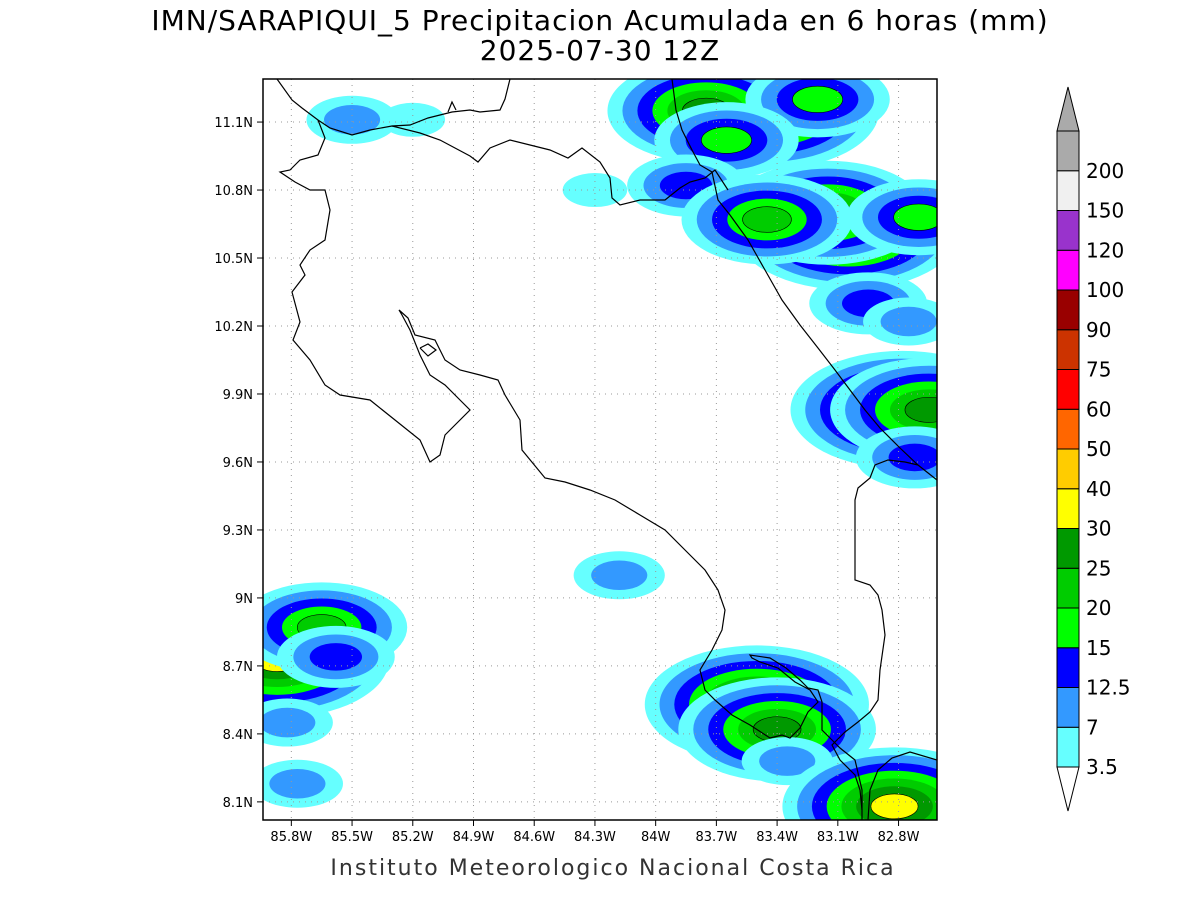  What do you see at coordinates (238, 667) in the screenshot?
I see `y-tick-label: 8.7N` at bounding box center [238, 667].